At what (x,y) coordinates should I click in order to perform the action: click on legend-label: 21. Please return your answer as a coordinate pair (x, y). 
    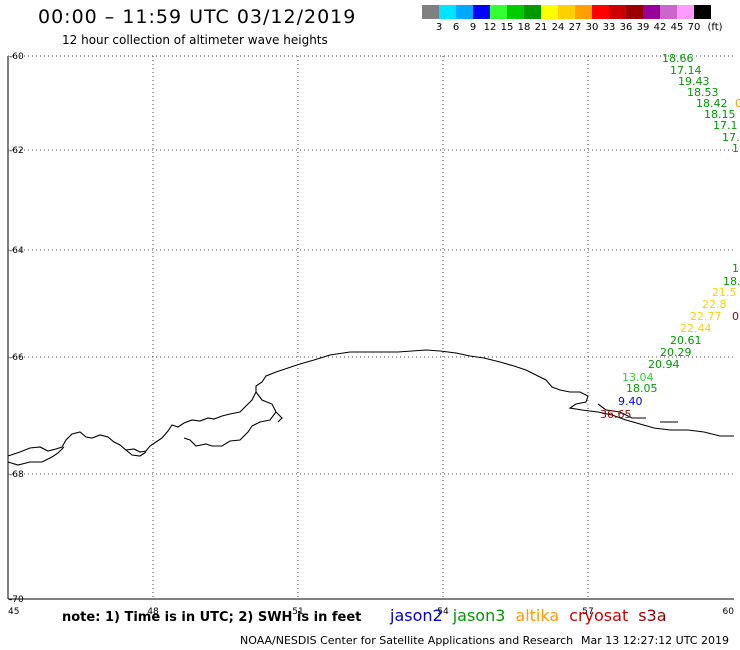
    Looking at the image, I should click on (541, 27).